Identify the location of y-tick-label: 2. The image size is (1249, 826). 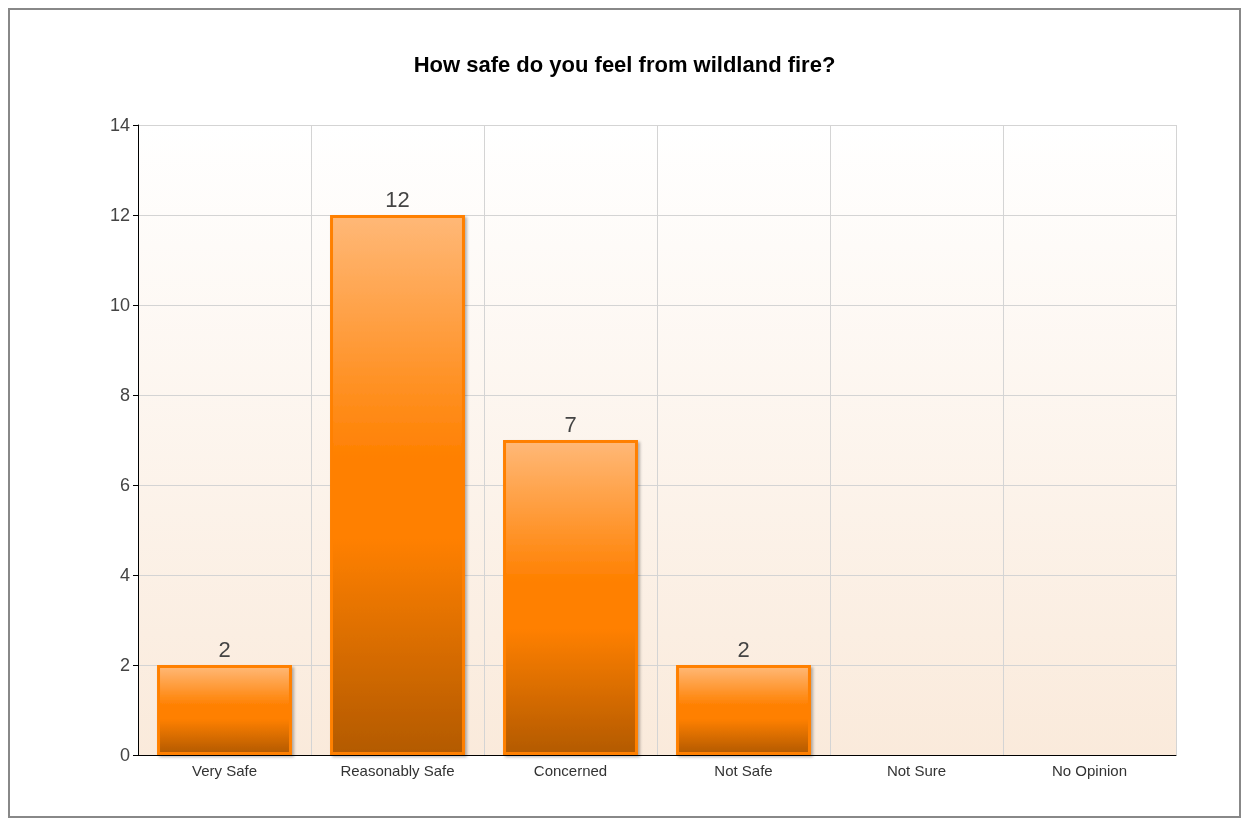
(124, 665).